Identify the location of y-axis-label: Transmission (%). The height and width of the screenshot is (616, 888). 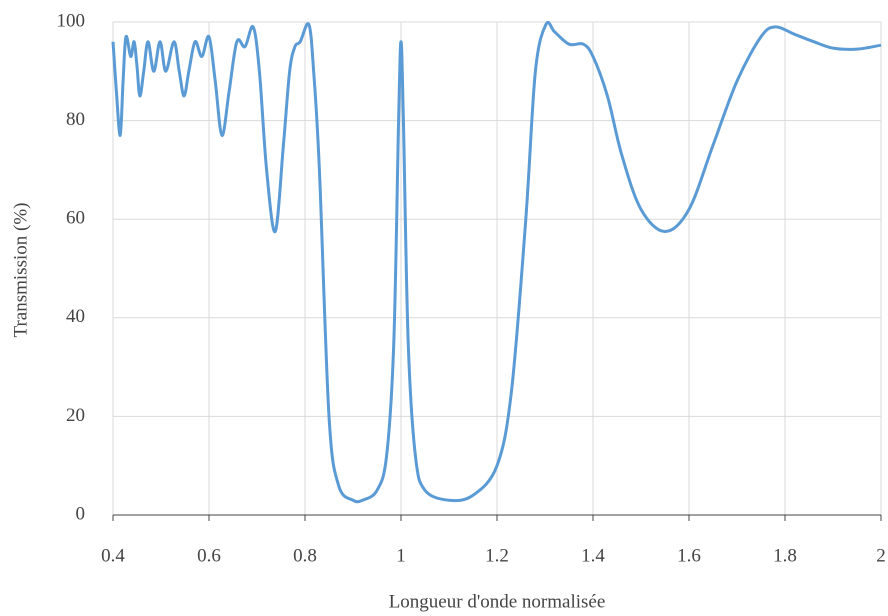
(20, 270).